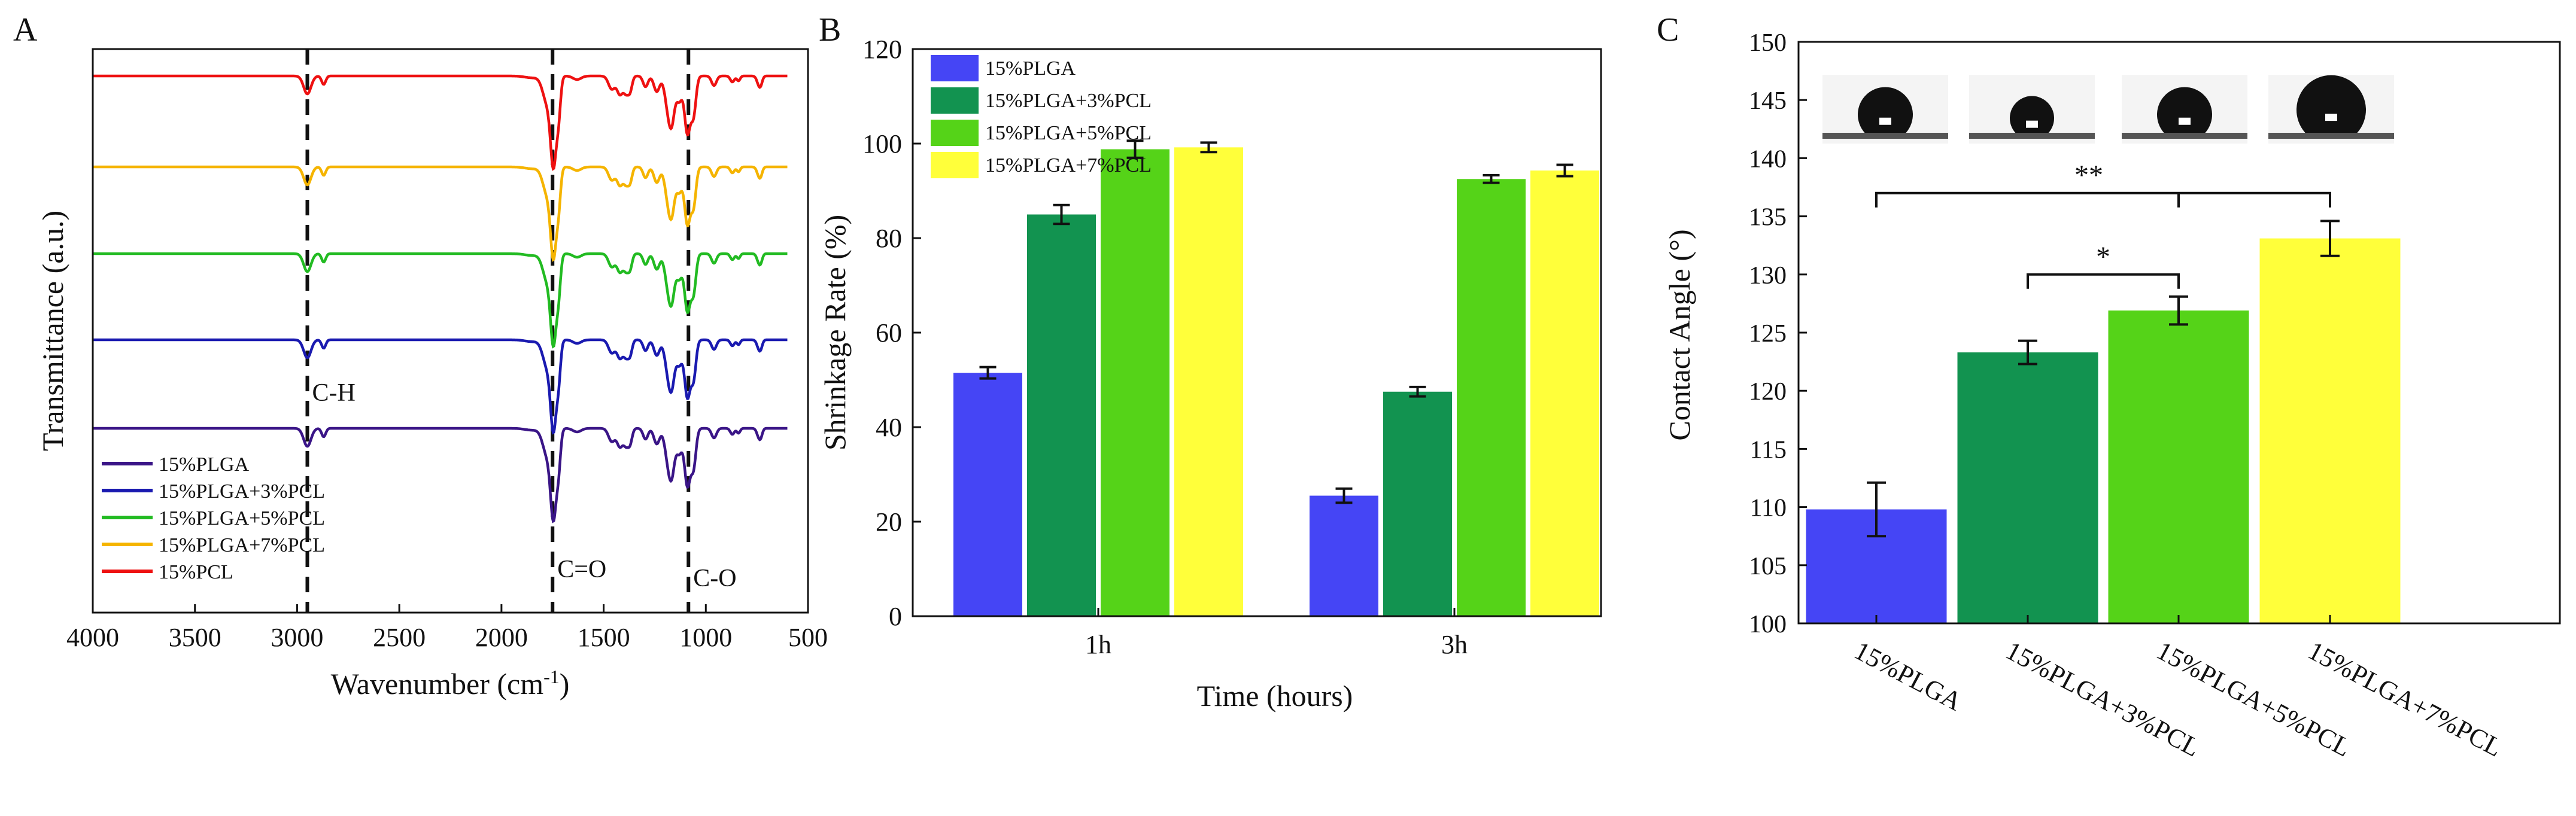 The image size is (2576, 816). Describe the element at coordinates (889, 522) in the screenshot. I see `panel-b-y-tick-label: 20` at that location.